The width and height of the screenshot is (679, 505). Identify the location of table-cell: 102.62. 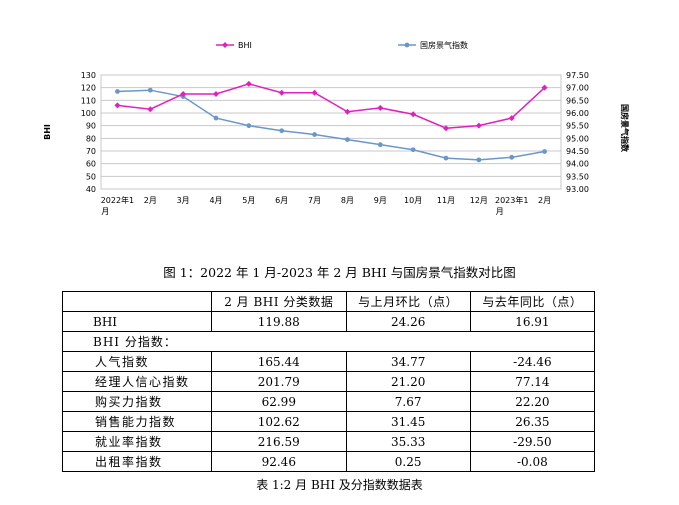
(279, 421).